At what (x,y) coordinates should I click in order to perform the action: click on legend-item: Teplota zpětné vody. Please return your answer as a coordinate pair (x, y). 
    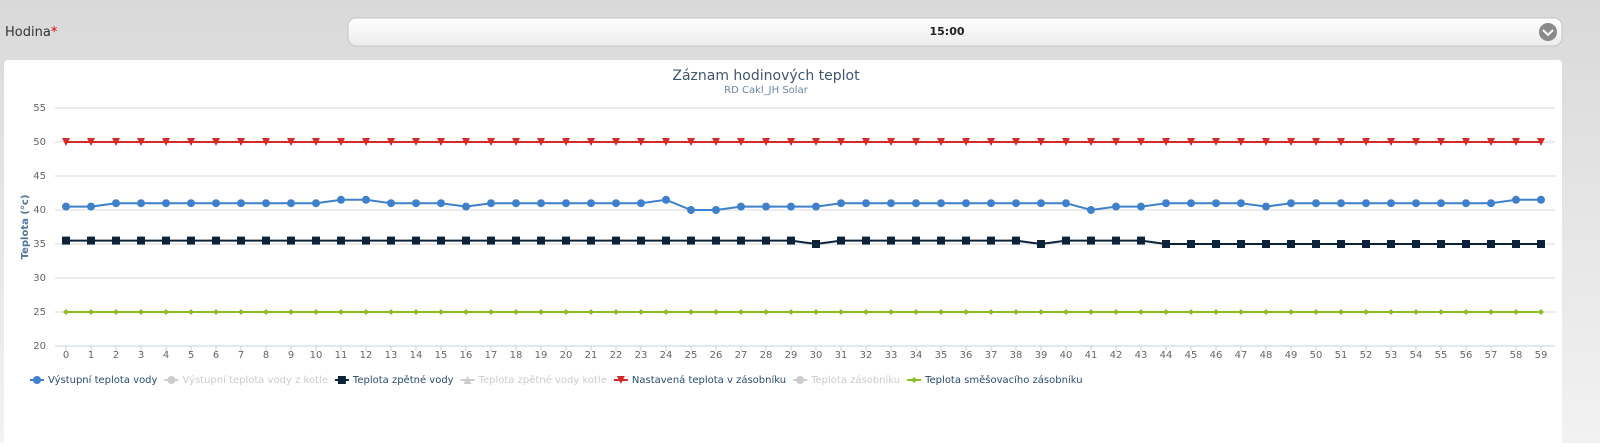
    Looking at the image, I should click on (403, 380).